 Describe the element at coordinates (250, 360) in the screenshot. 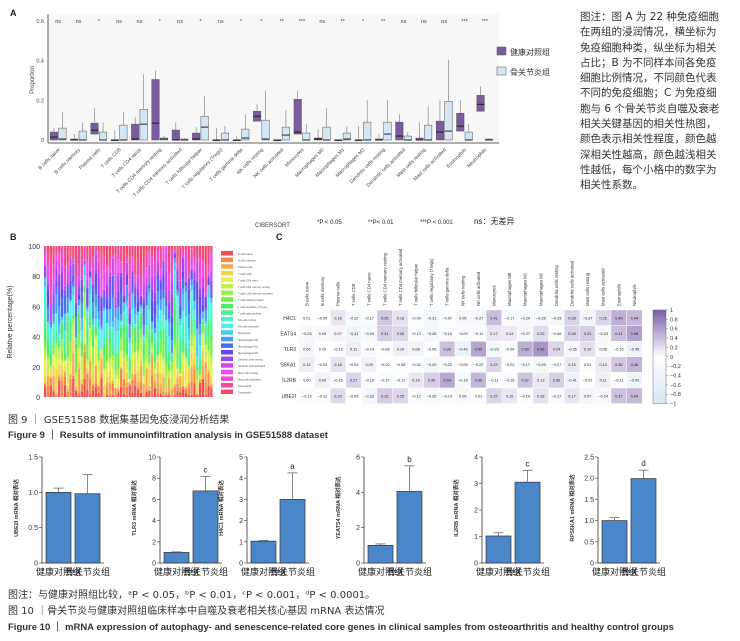

I see `legend-label: Dendritic cells resting` at that location.